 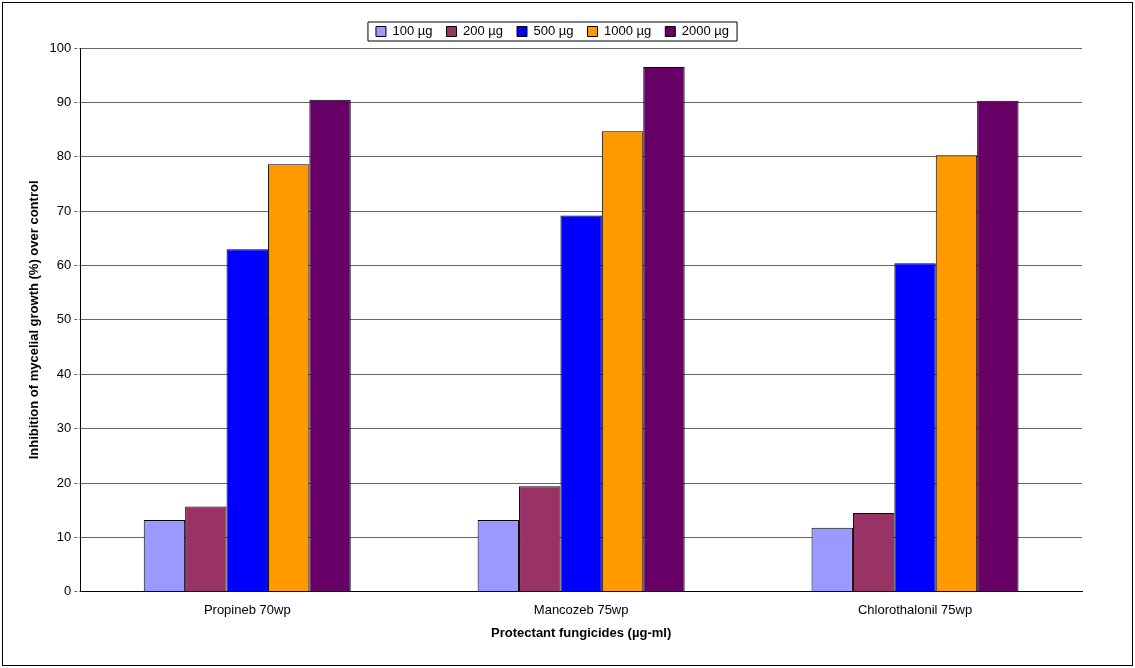 What do you see at coordinates (628, 31) in the screenshot?
I see `legend-label: 1000 µg` at bounding box center [628, 31].